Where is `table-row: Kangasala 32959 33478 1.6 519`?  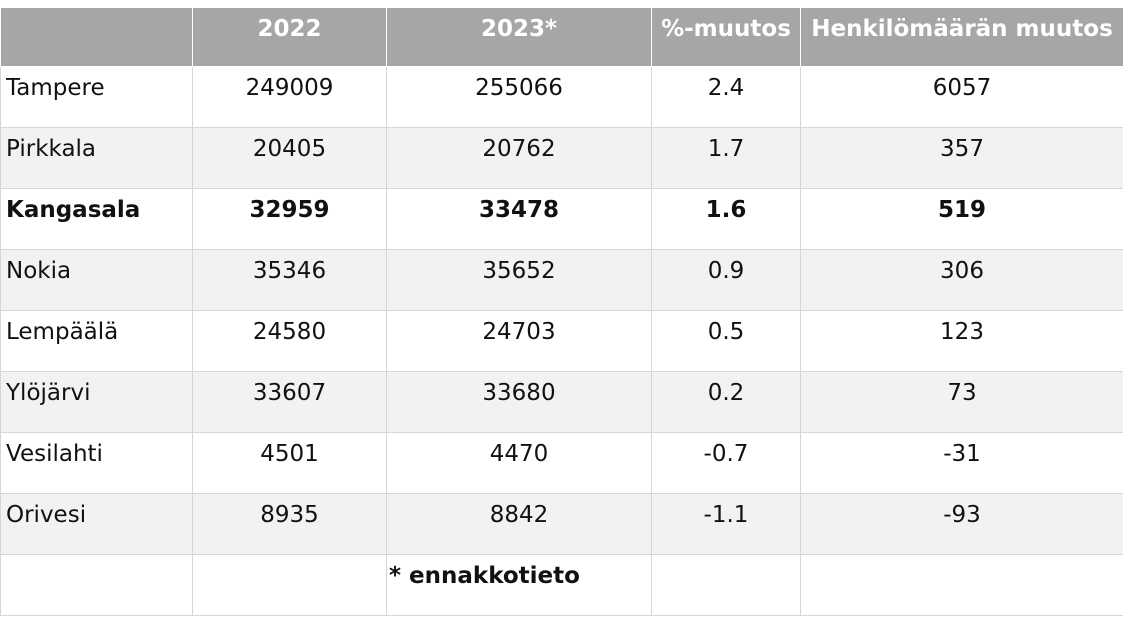 table-row: Kangasala 32959 33478 1.6 519 is located at coordinates (561, 219).